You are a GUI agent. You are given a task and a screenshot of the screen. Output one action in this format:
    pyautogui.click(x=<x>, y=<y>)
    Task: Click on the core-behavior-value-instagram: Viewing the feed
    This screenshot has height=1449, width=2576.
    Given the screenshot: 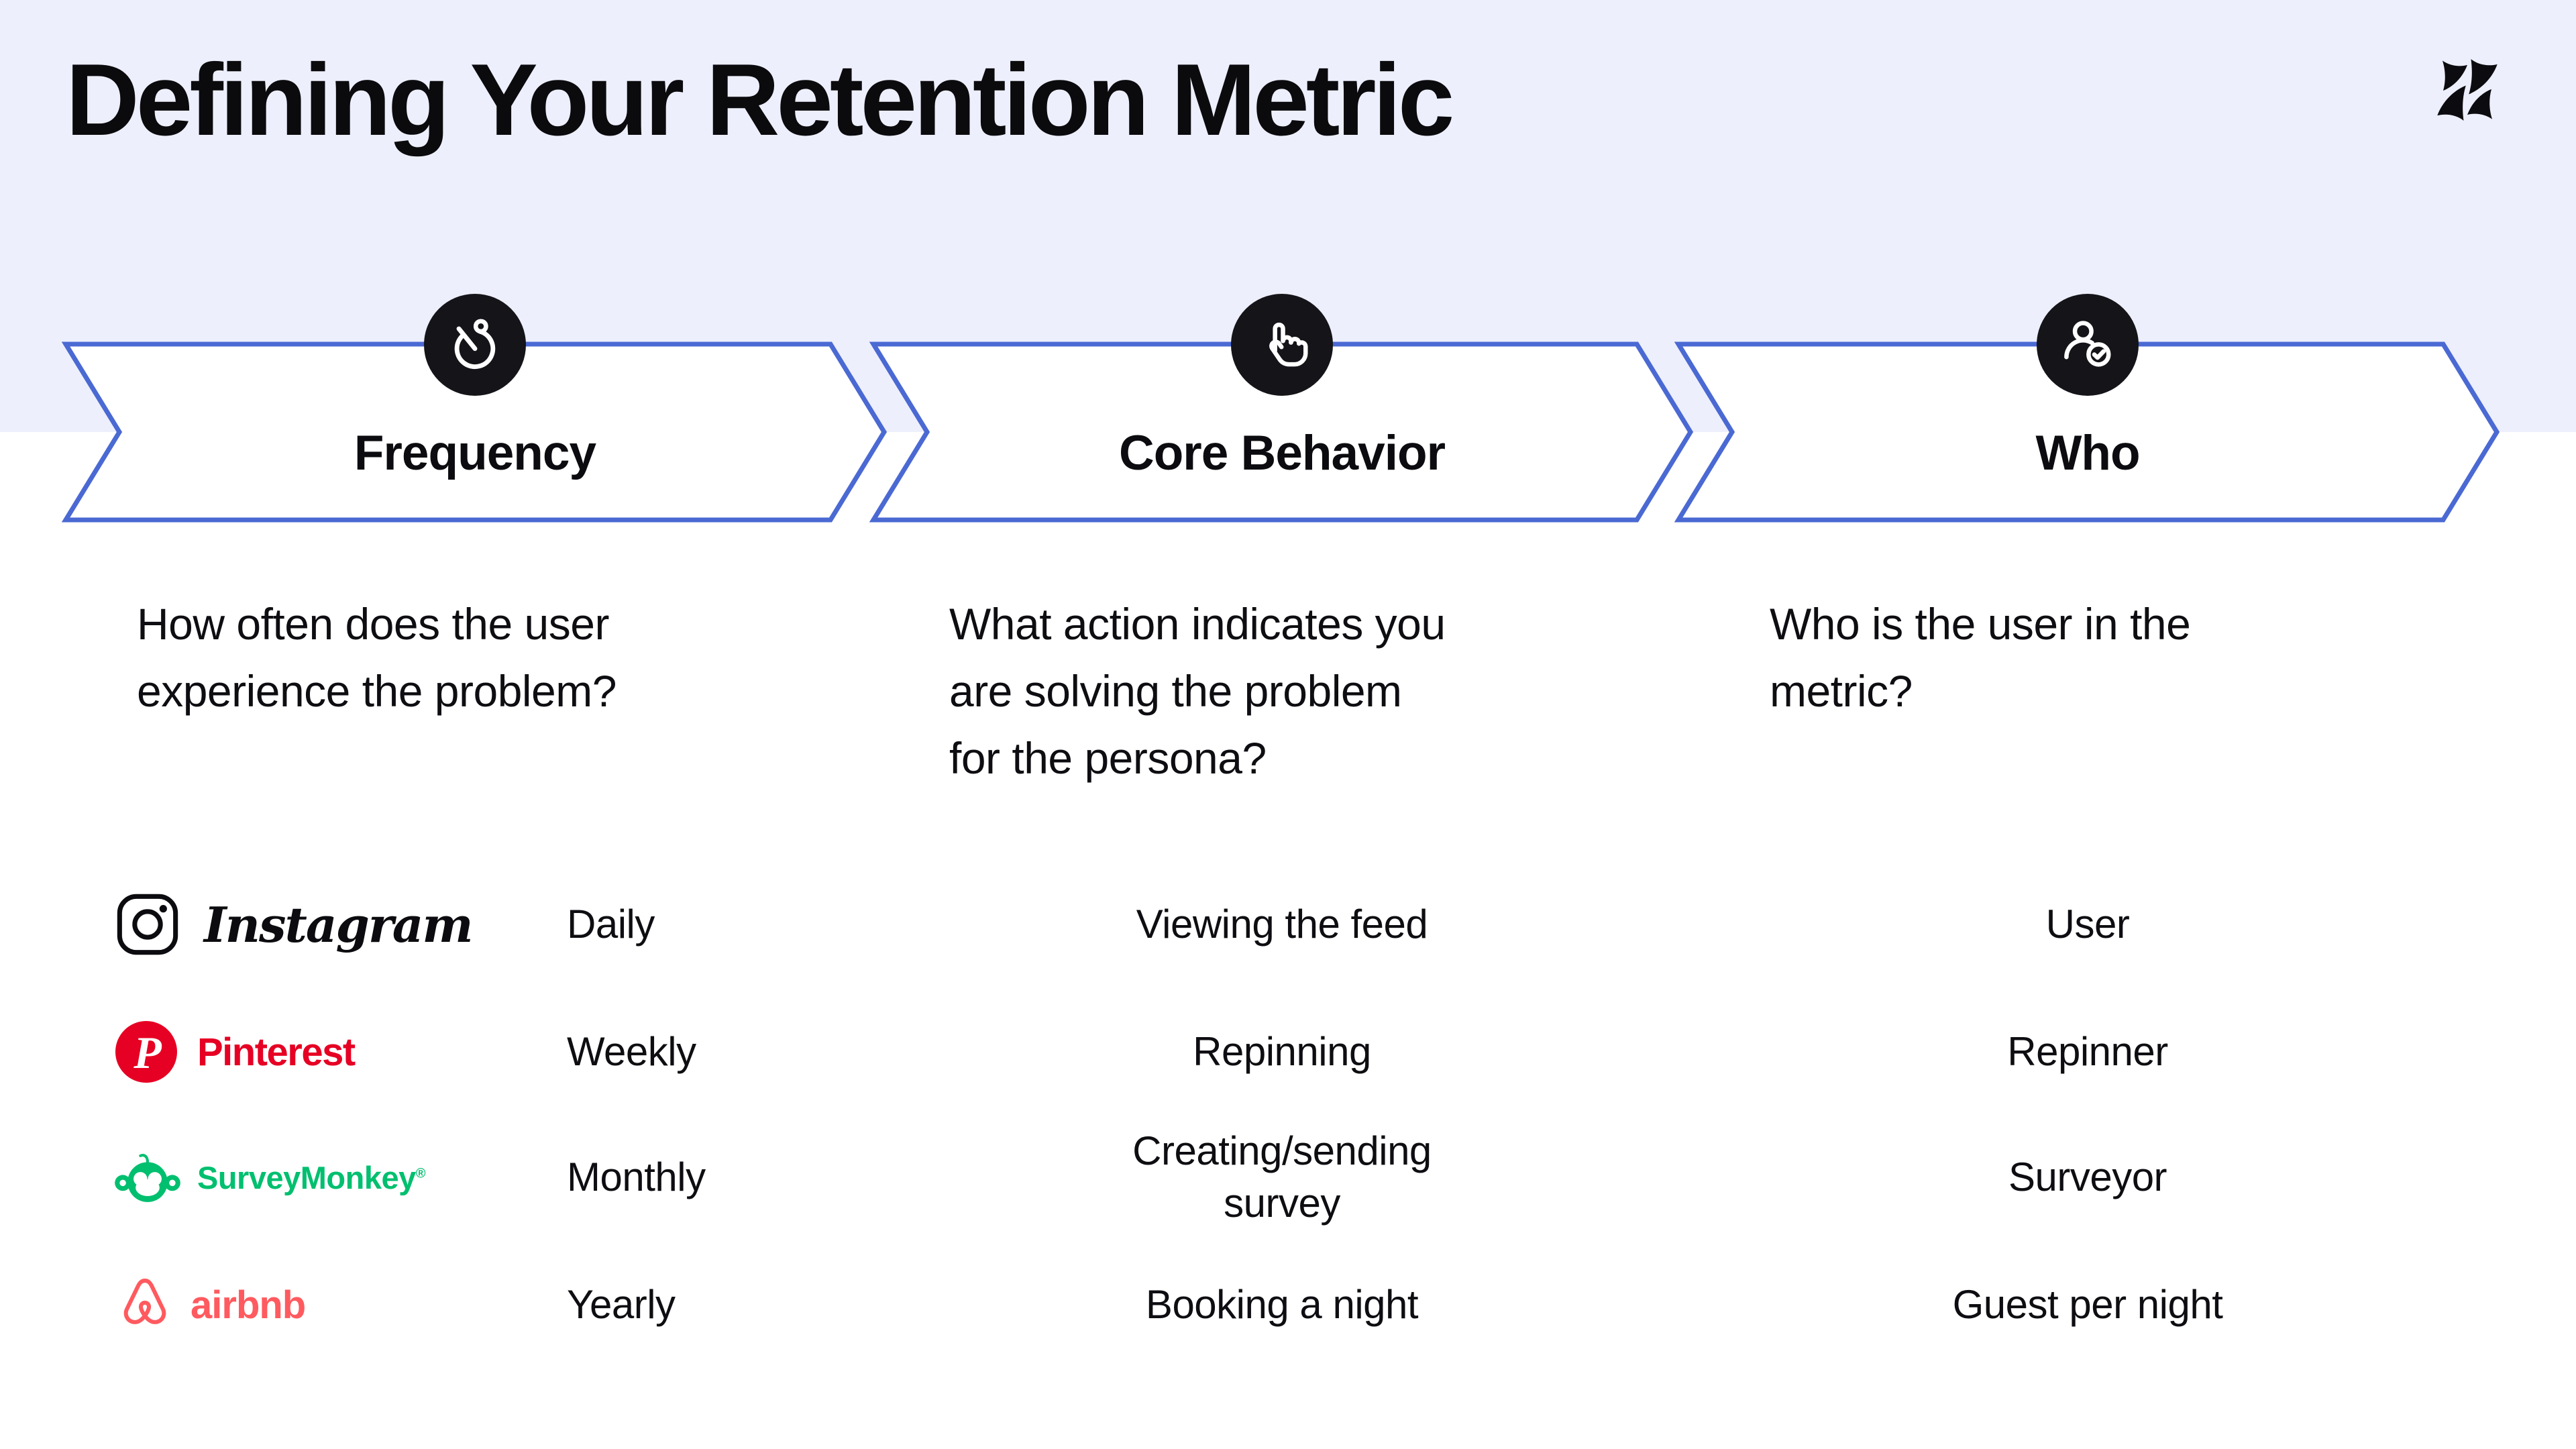 What is the action you would take?
    pyautogui.click(x=1282, y=924)
    